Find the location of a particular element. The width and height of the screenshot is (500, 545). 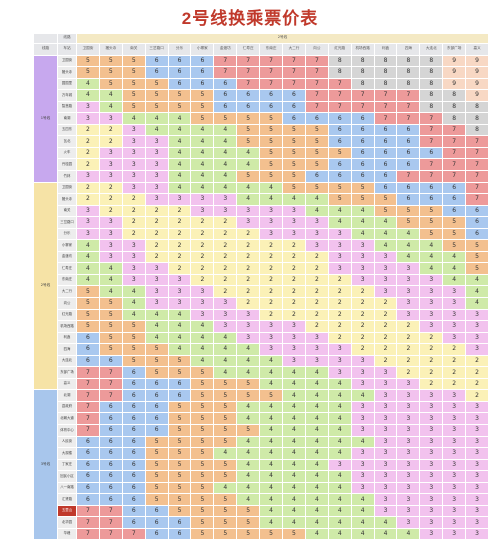

row-station: 瓦北 is located at coordinates (67, 141).